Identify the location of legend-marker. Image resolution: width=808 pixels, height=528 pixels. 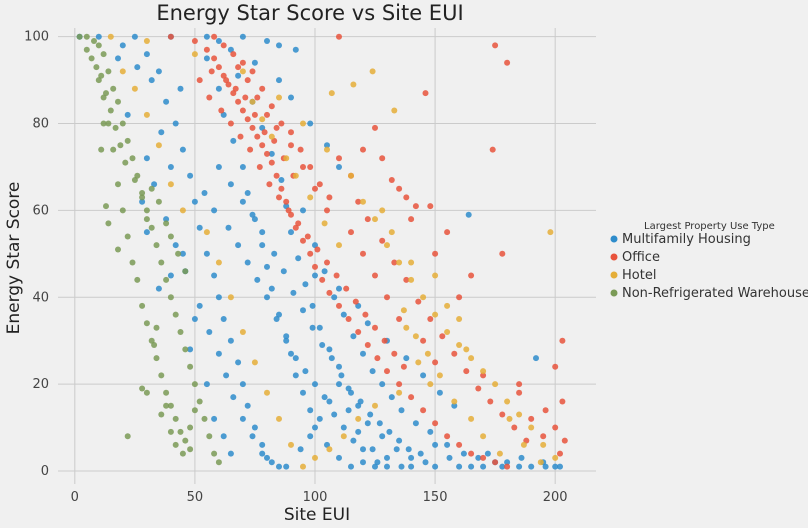
(614, 275).